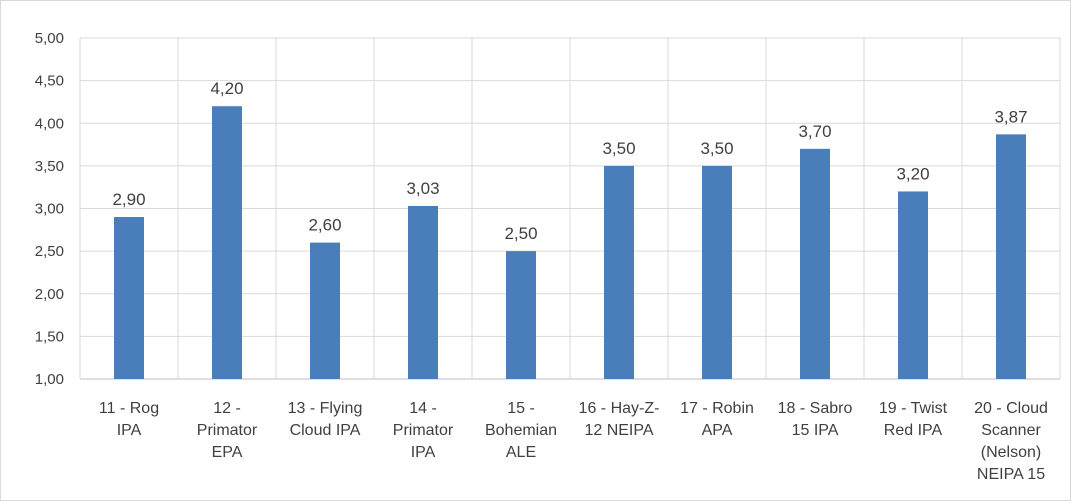 This screenshot has height=501, width=1071. Describe the element at coordinates (128, 199) in the screenshot. I see `data-label: 2,90` at that location.